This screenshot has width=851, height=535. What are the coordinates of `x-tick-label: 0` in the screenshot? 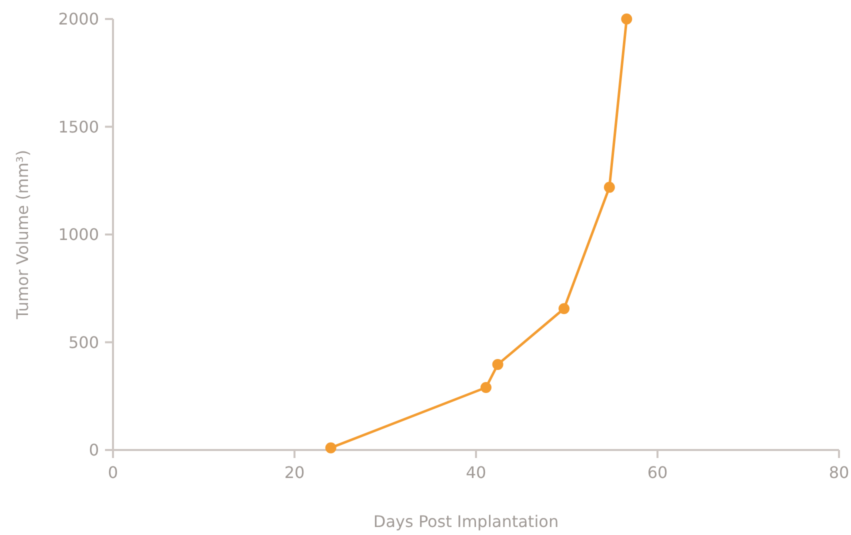 It's located at (113, 472).